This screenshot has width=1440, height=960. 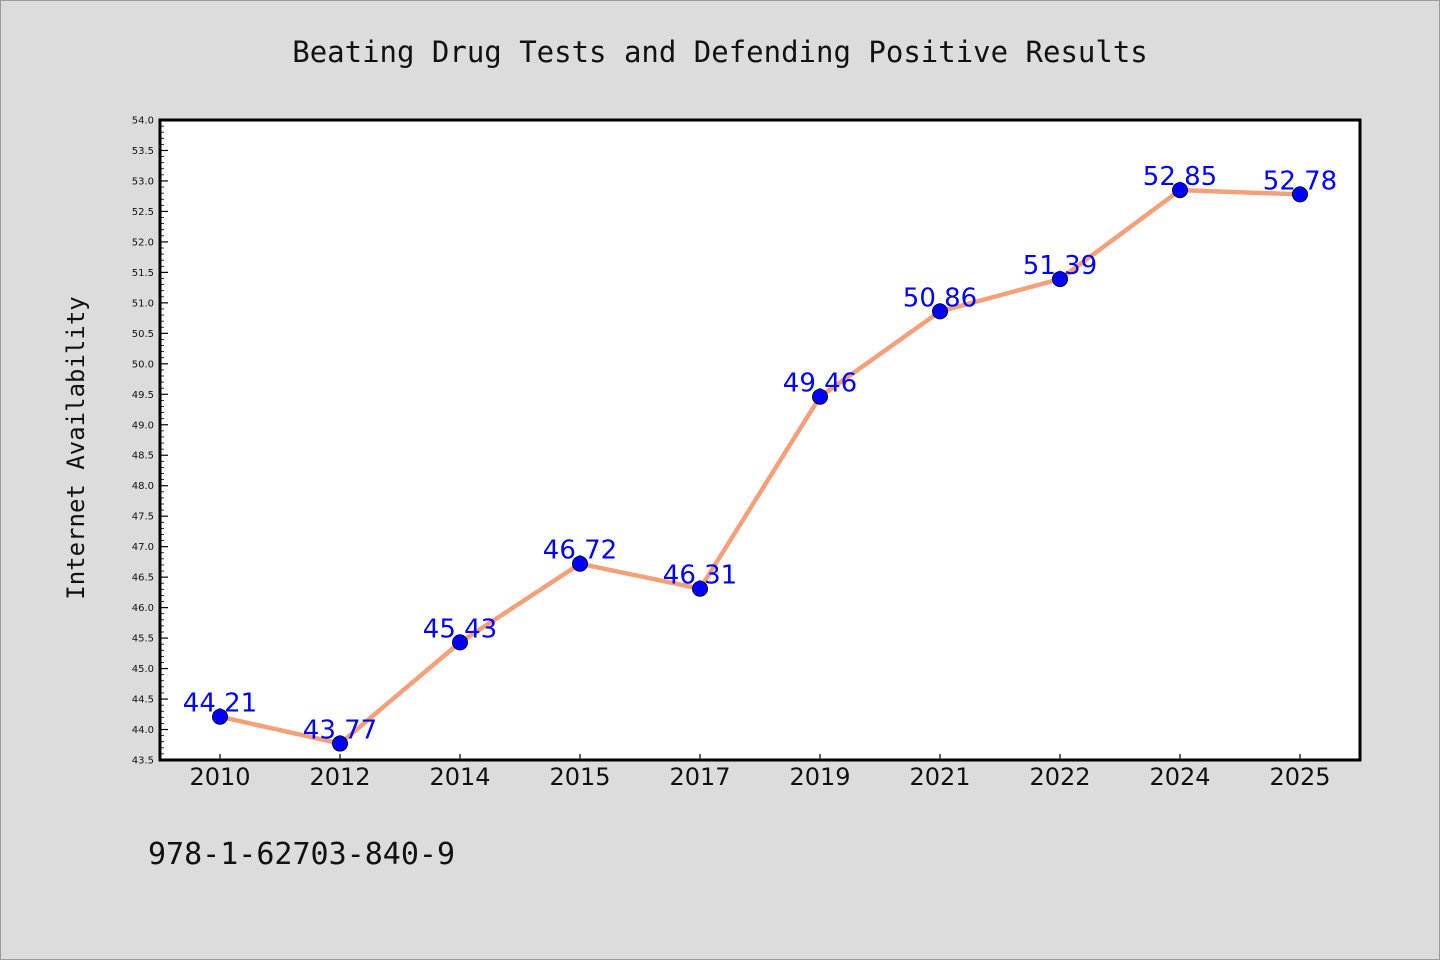 I want to click on x-tick-label: 2010, so click(x=219, y=777).